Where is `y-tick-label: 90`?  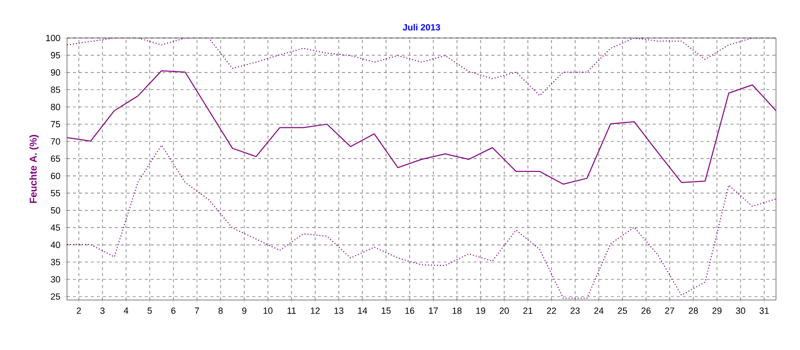 y-tick-label: 90 is located at coordinates (55, 72).